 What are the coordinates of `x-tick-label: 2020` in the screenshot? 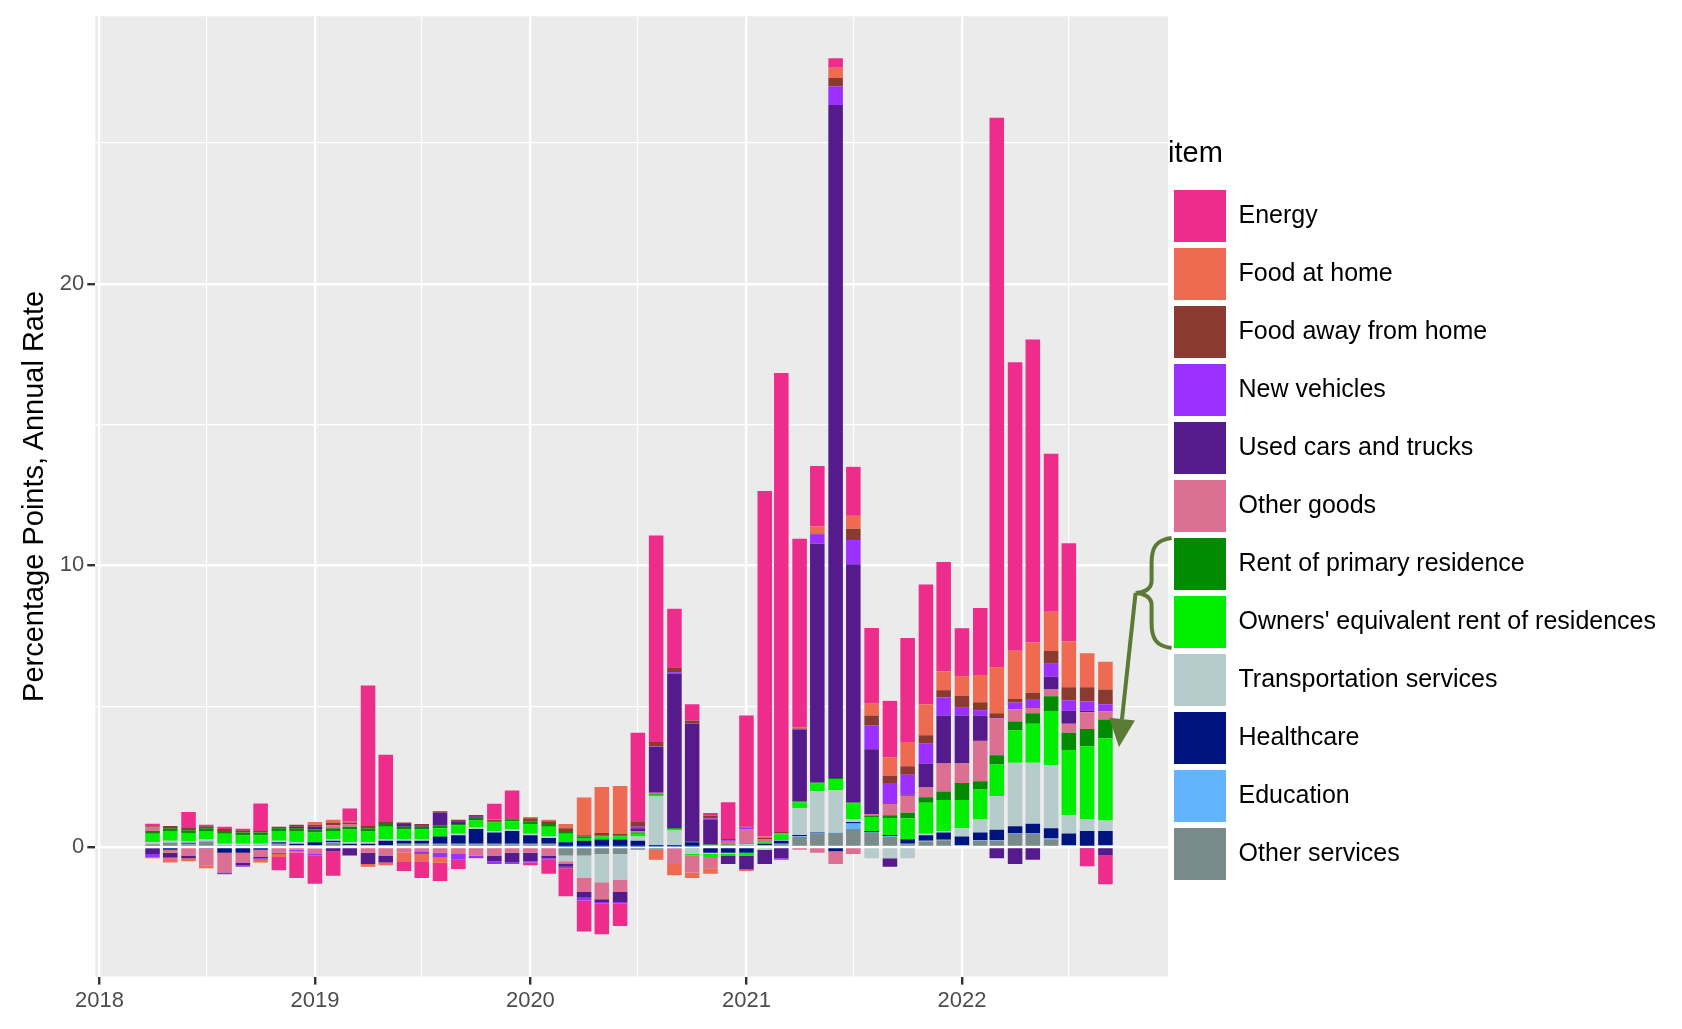 It's located at (530, 999).